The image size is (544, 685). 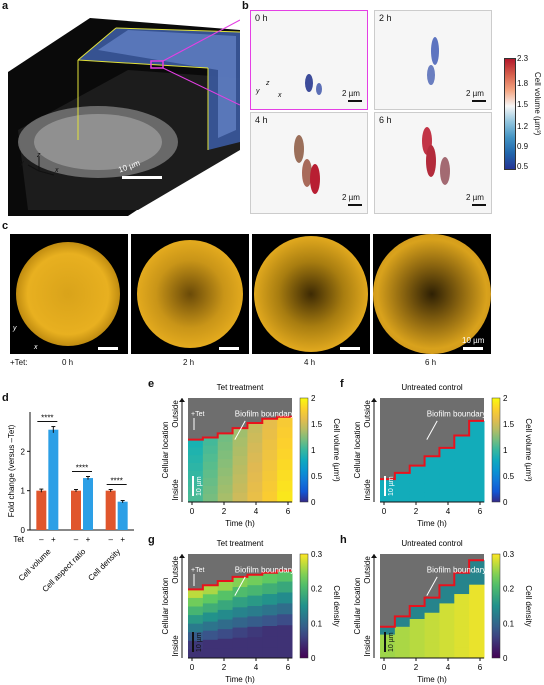 I want to click on x-tick-label: 0, so click(x=192, y=511).